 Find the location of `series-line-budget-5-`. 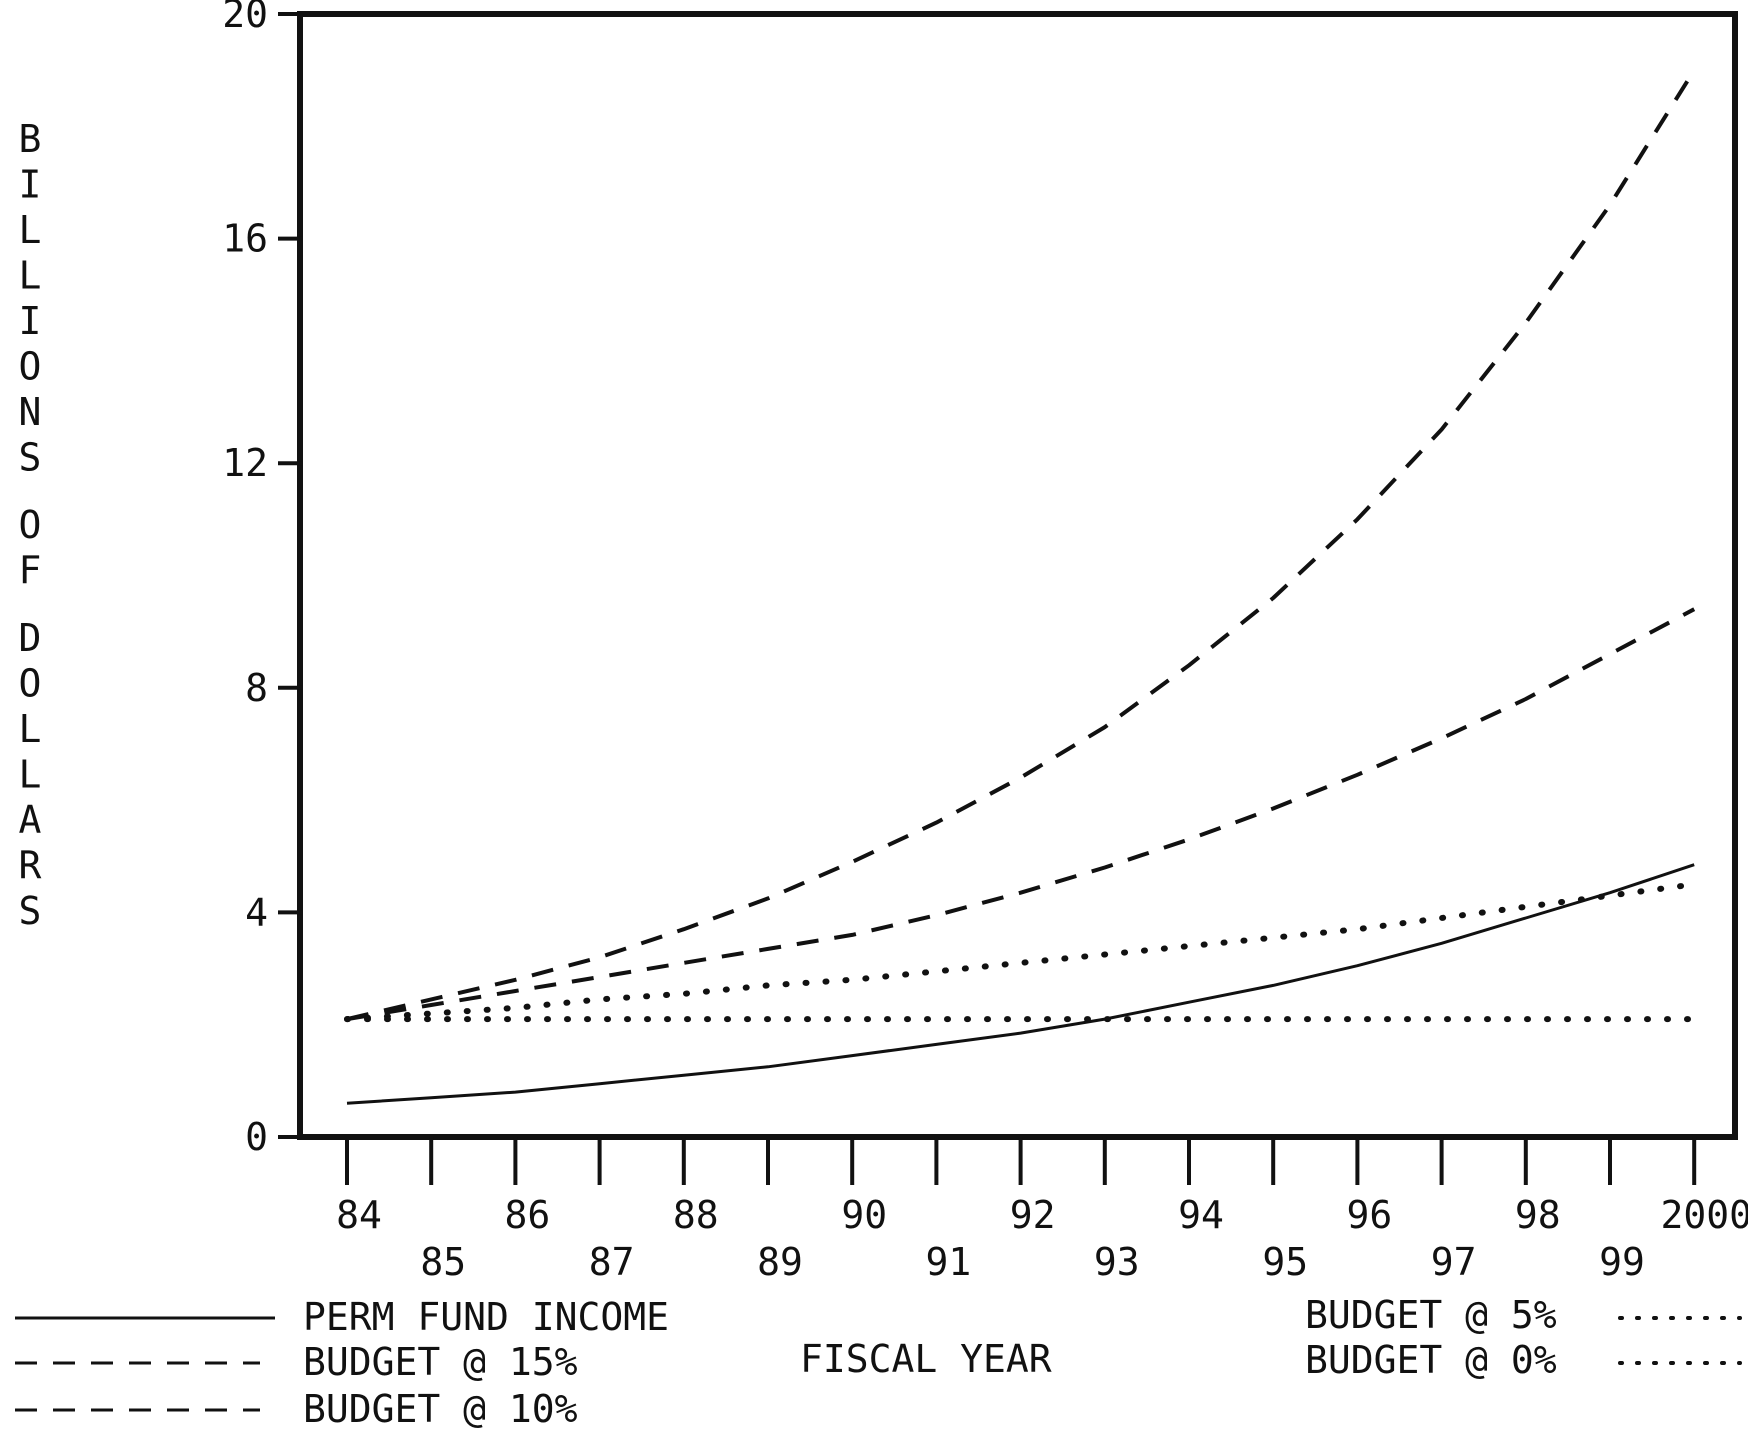

series-line-budget-5- is located at coordinates (1021, 952).